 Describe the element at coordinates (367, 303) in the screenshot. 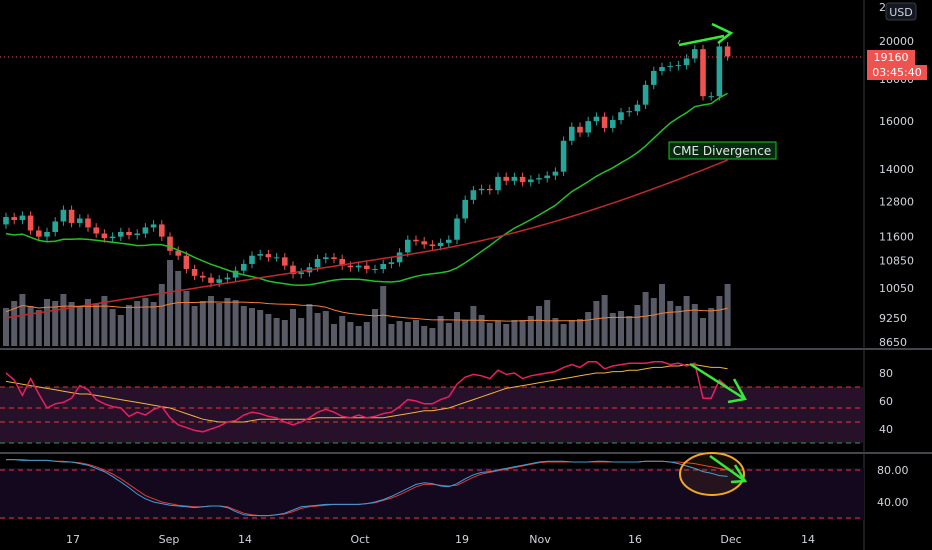

I see `volume-bars` at that location.